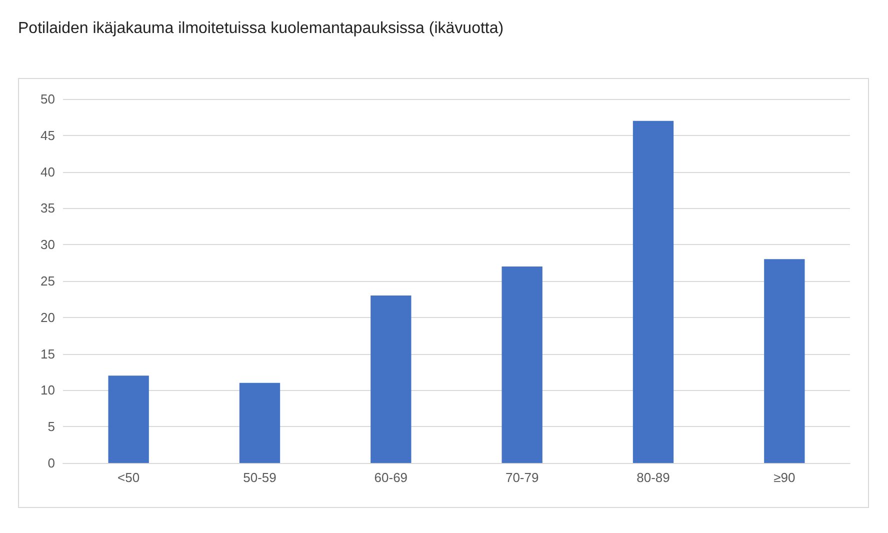 The height and width of the screenshot is (533, 888). What do you see at coordinates (47, 390) in the screenshot?
I see `y-tick-label: 10` at bounding box center [47, 390].